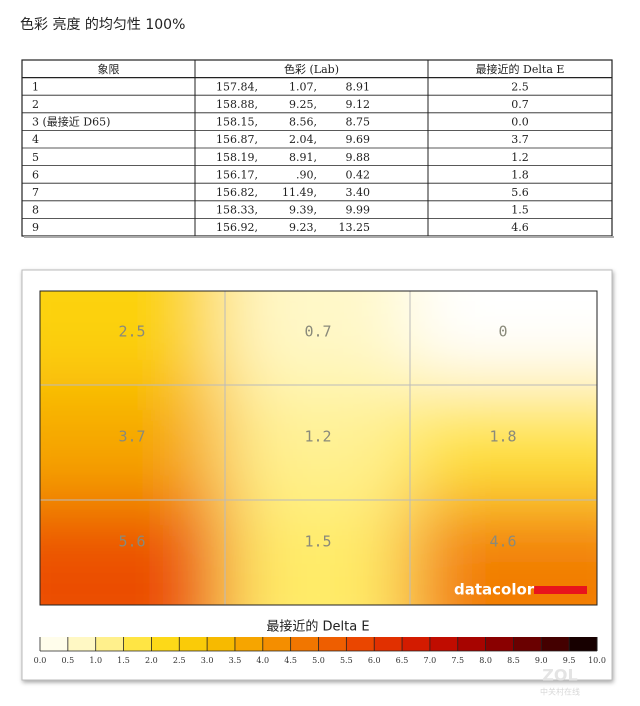 The height and width of the screenshot is (706, 640). What do you see at coordinates (502, 332) in the screenshot?
I see `cell-label: 0` at bounding box center [502, 332].